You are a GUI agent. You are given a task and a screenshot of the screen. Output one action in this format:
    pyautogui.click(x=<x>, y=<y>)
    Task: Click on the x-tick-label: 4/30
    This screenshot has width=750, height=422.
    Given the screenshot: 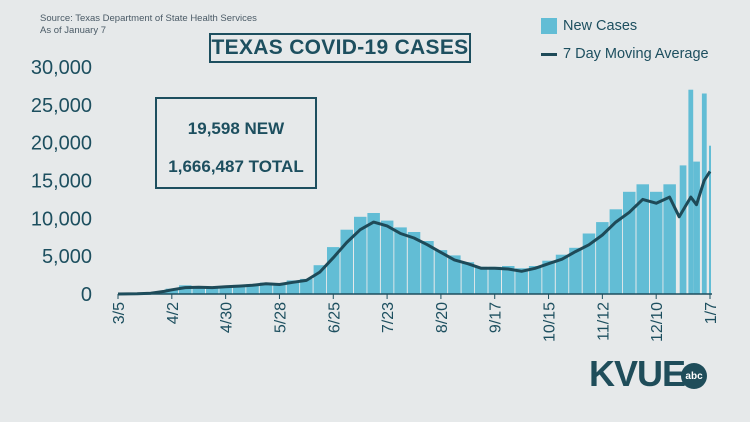 What is the action you would take?
    pyautogui.click(x=227, y=317)
    